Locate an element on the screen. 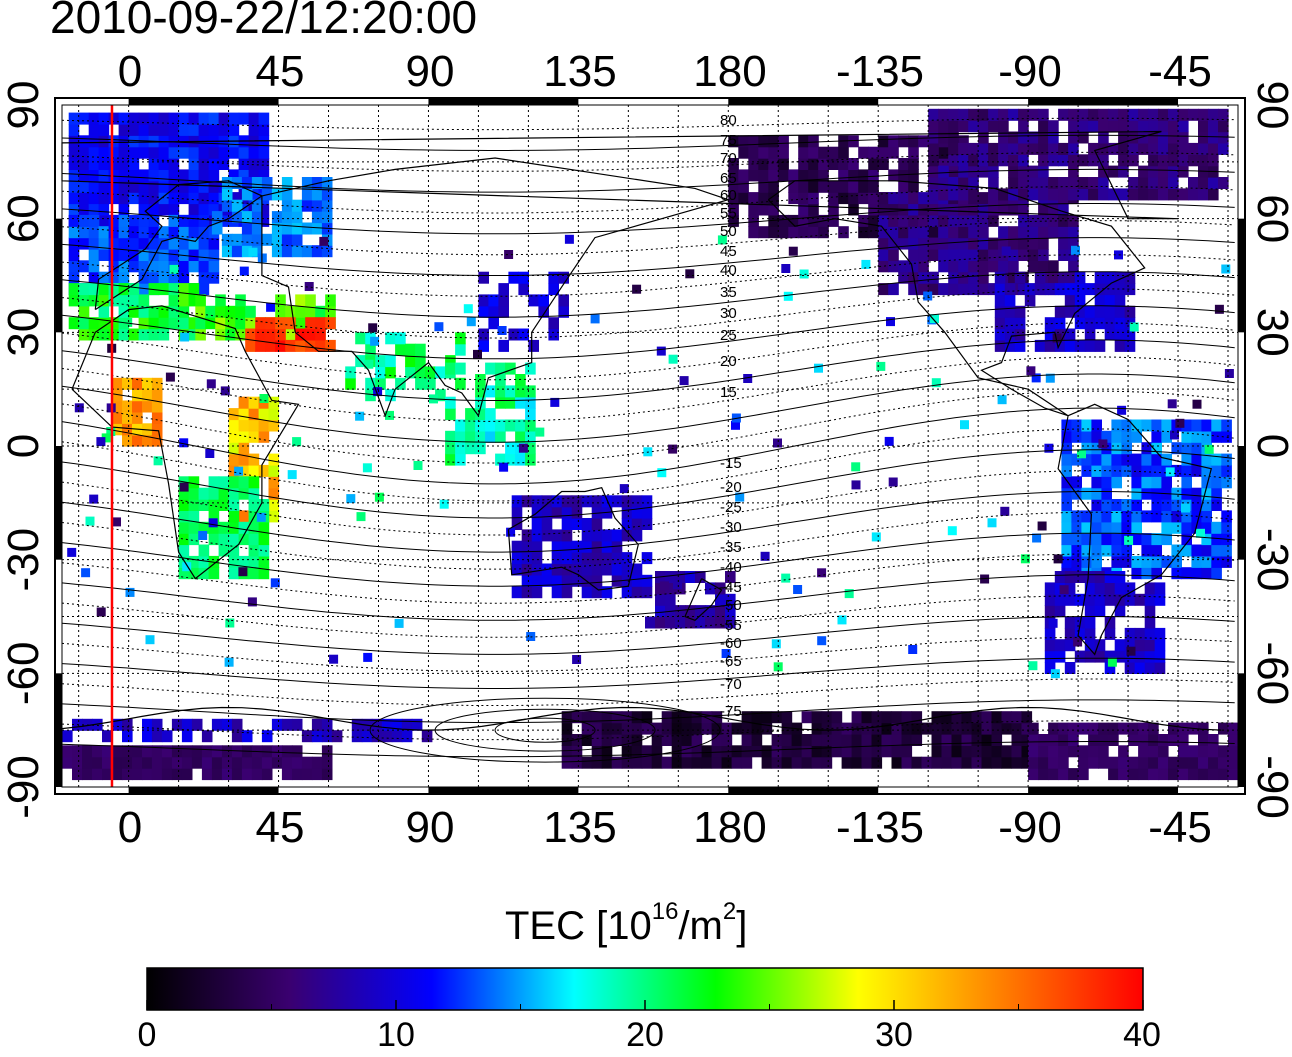  magnetic-latitude-label: 70 is located at coordinates (728, 158).